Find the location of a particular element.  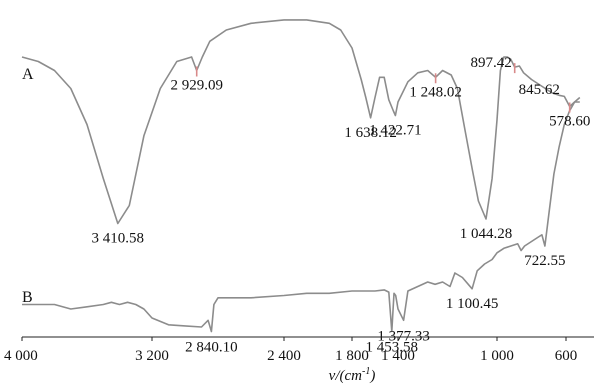

x-tick-layer: 4 000 3 200 2 400 1 800 1 400 1 000 600 is located at coordinates (290, 350).